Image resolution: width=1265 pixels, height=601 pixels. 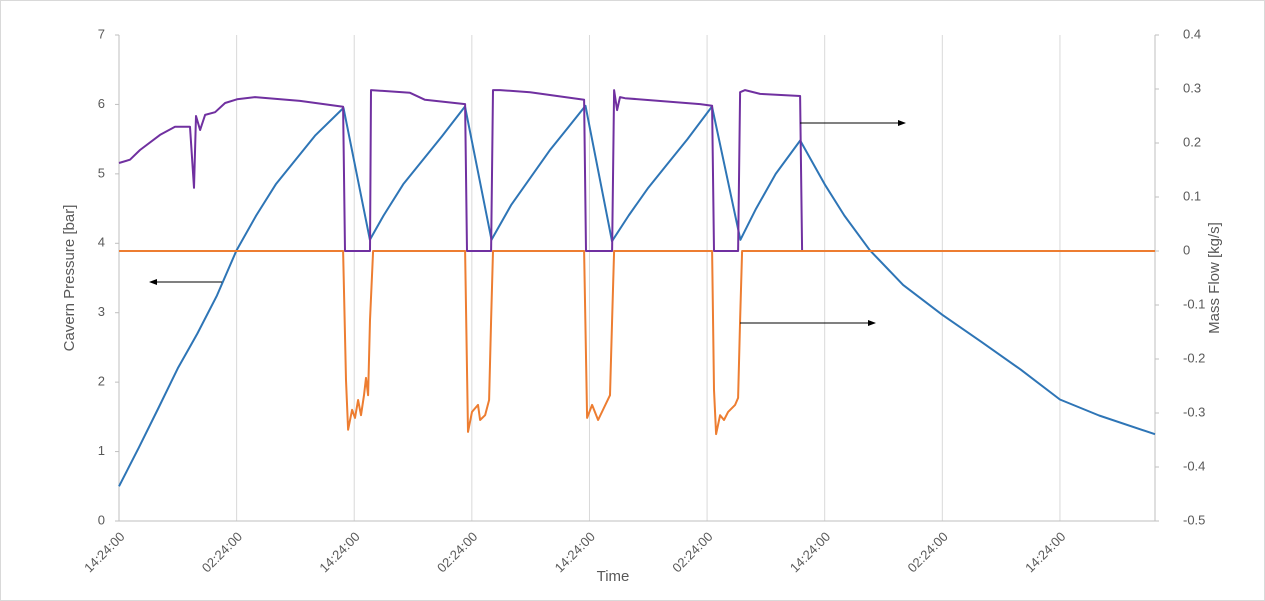 What do you see at coordinates (1194, 357) in the screenshot?
I see `y2-tick-label: -0.2` at bounding box center [1194, 357].